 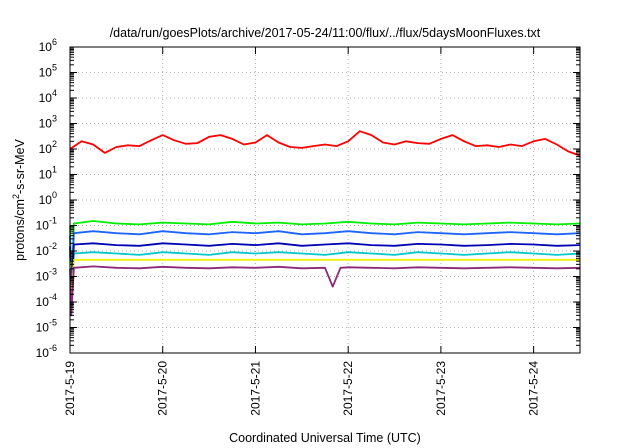 I want to click on y-axis-label-sup: 2, so click(x=16, y=196).